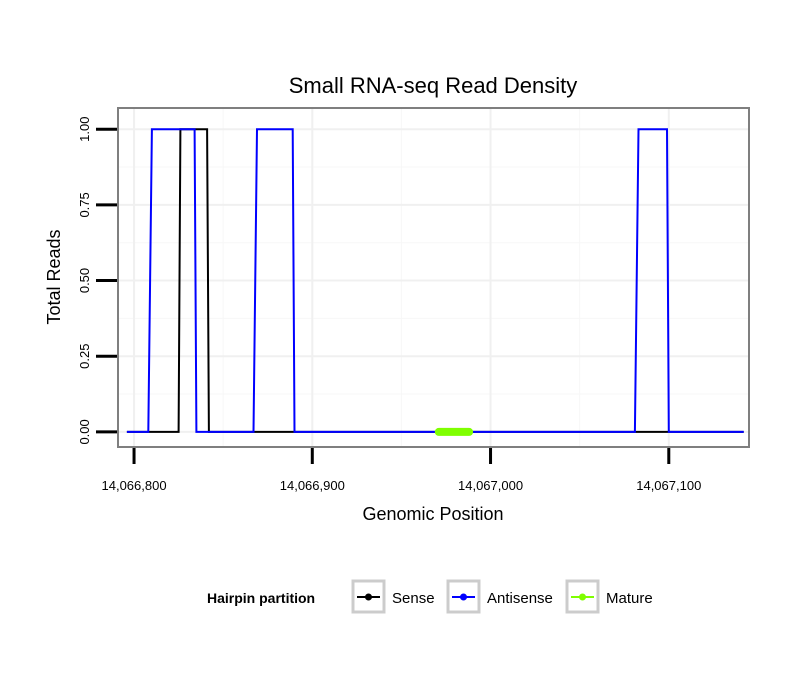 This screenshot has width=810, height=690. What do you see at coordinates (582, 597) in the screenshot?
I see `legend-point-mature` at bounding box center [582, 597].